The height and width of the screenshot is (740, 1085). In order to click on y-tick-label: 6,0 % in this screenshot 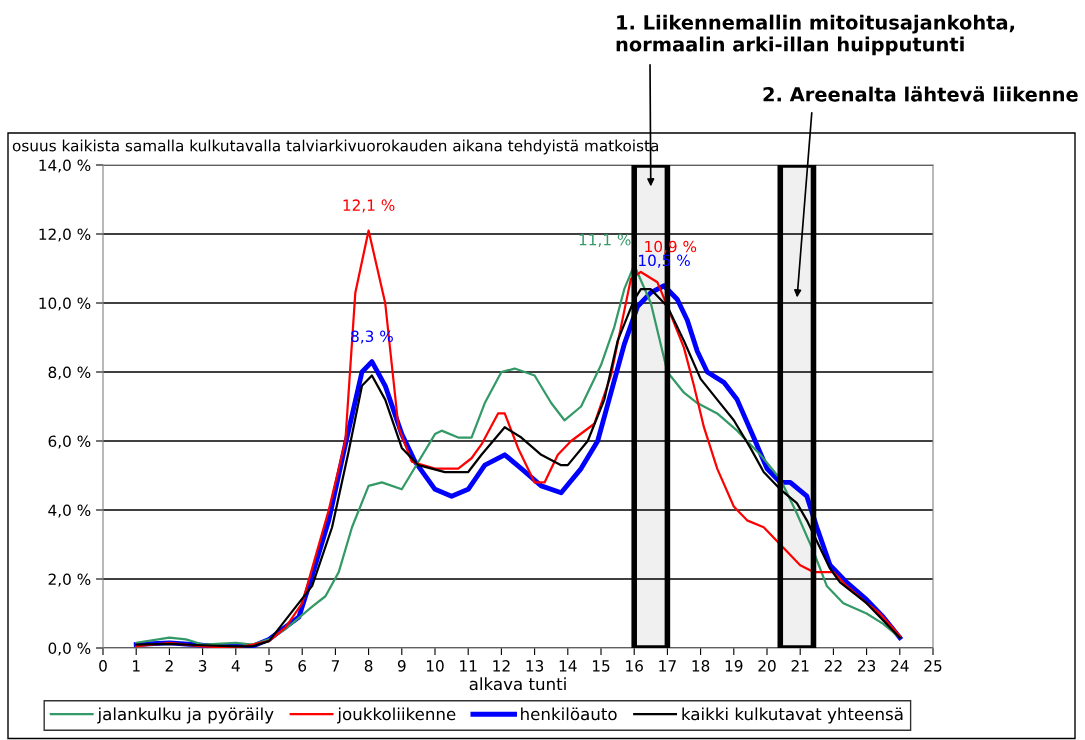, I will do `click(69, 442)`.